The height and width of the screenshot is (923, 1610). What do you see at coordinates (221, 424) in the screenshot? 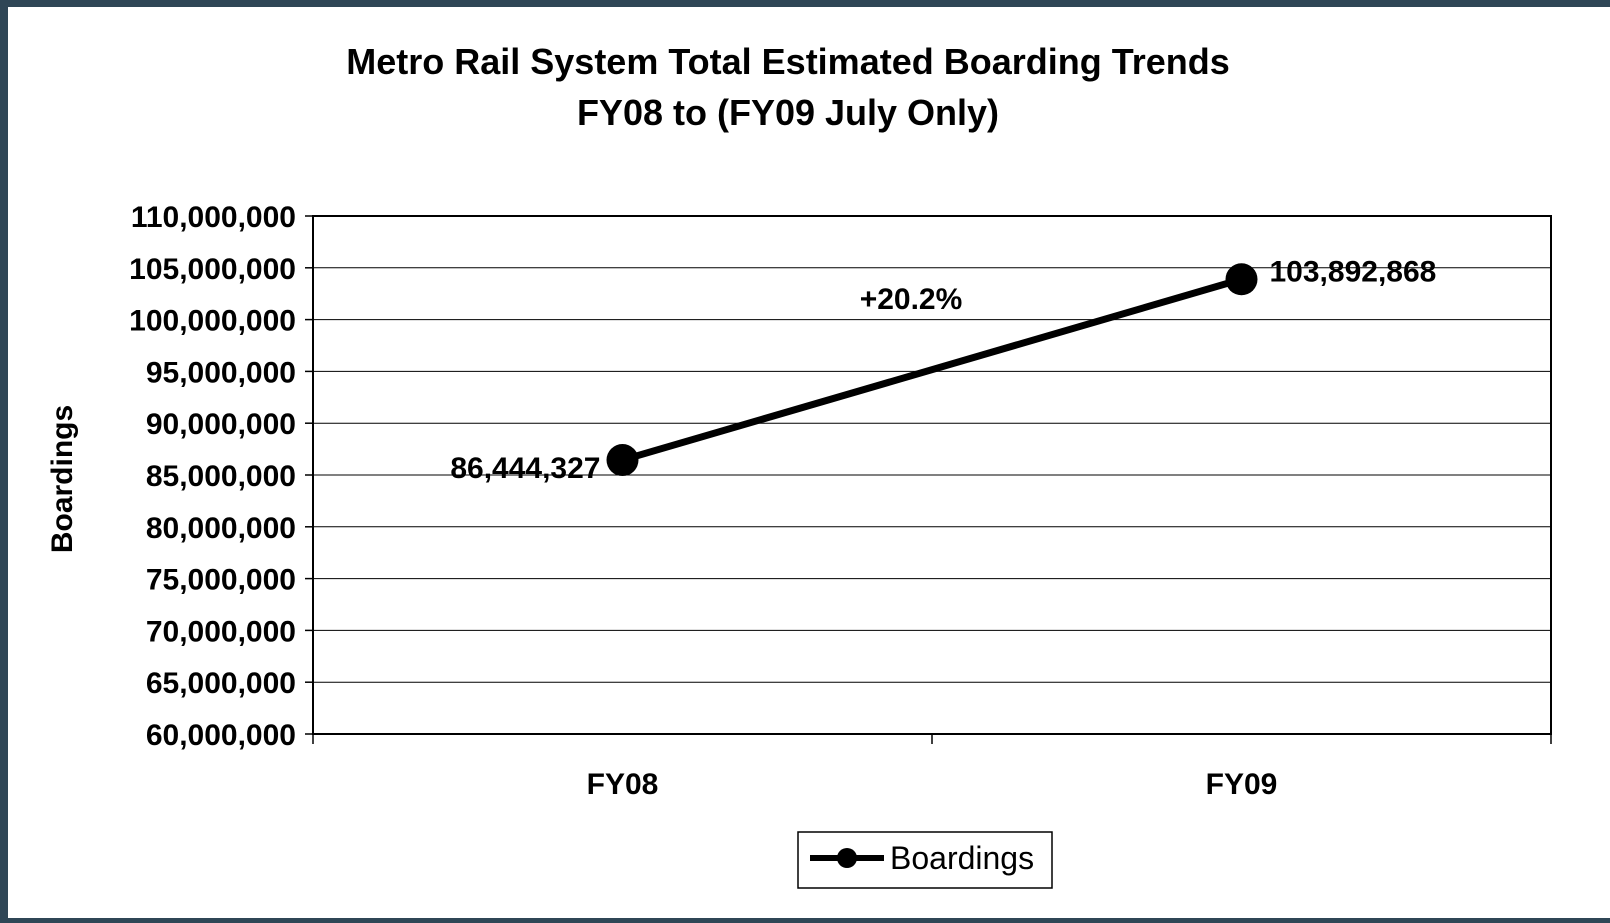
I see `y-tick-label: 90,000,000` at bounding box center [221, 424].